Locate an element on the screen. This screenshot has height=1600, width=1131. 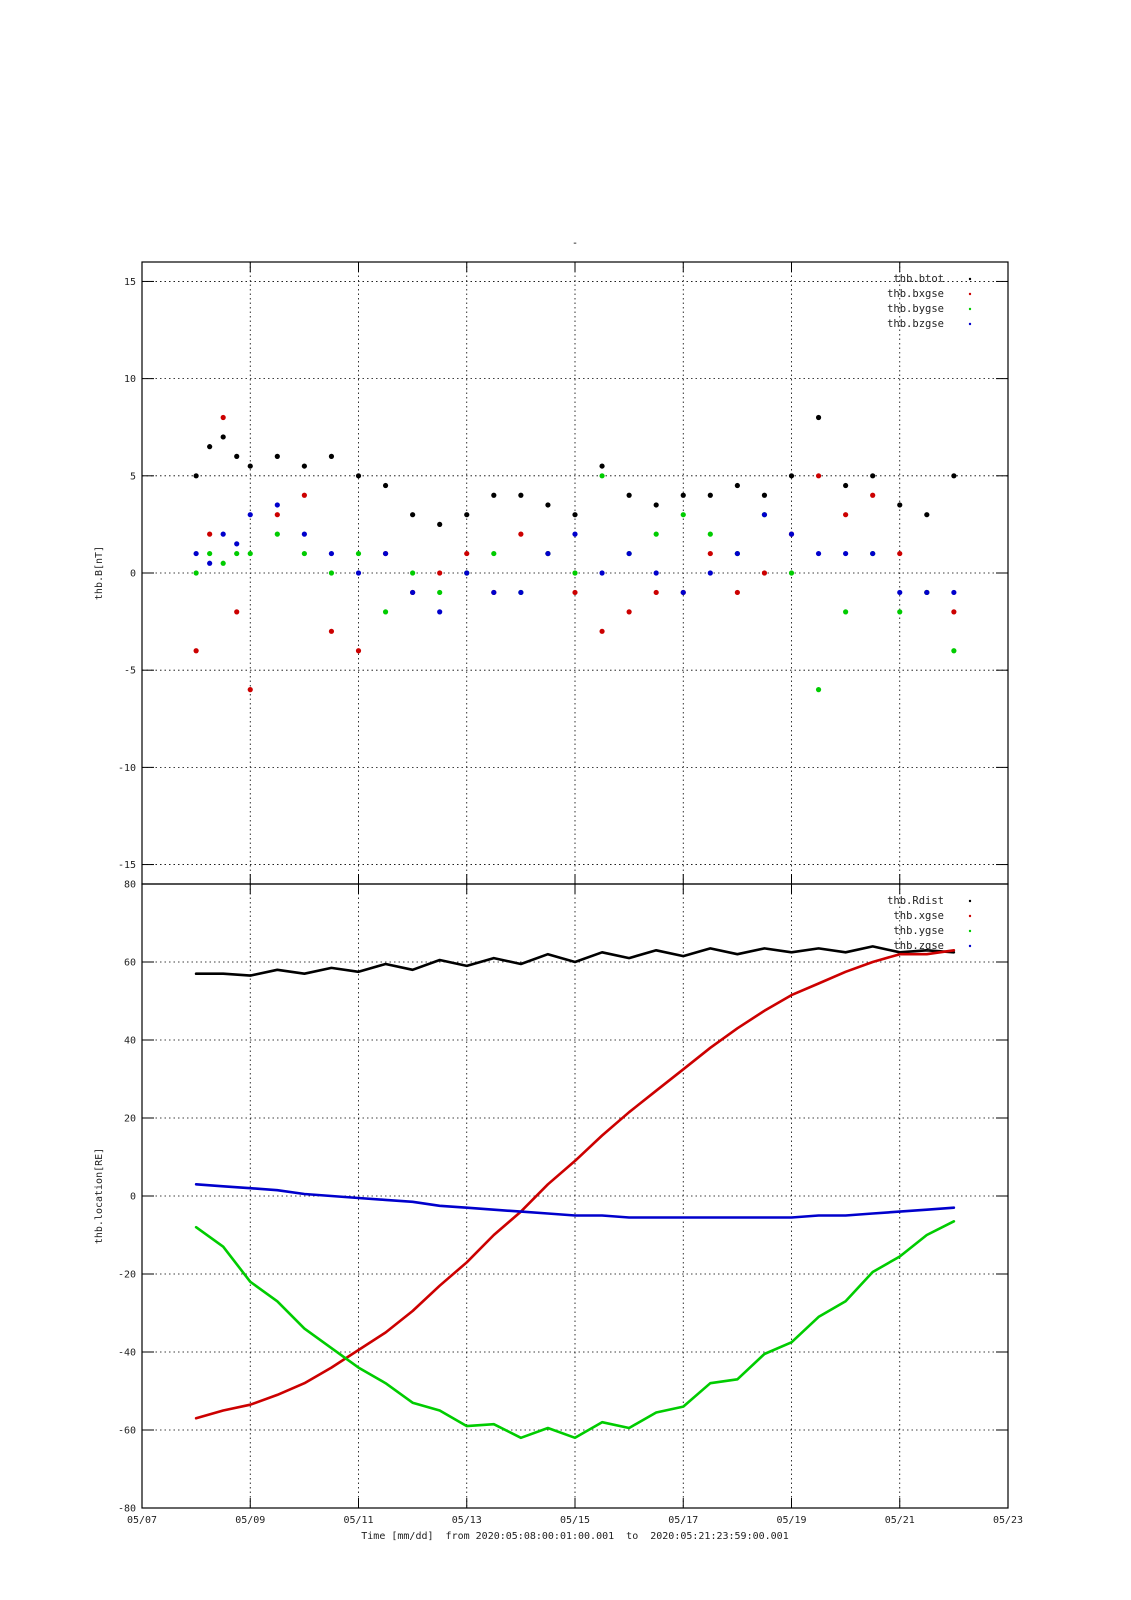
location-legend-label: thb.xgse is located at coordinates (918, 916).